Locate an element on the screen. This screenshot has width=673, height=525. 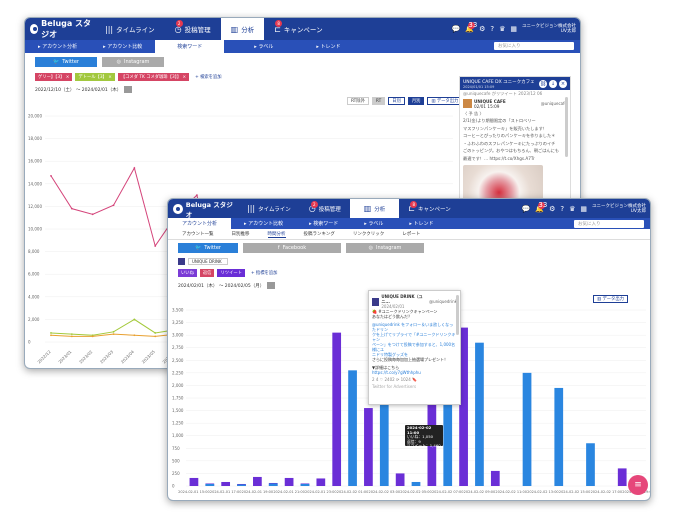
add-search-button: + 検索を追加 is located at coordinates (208, 77).